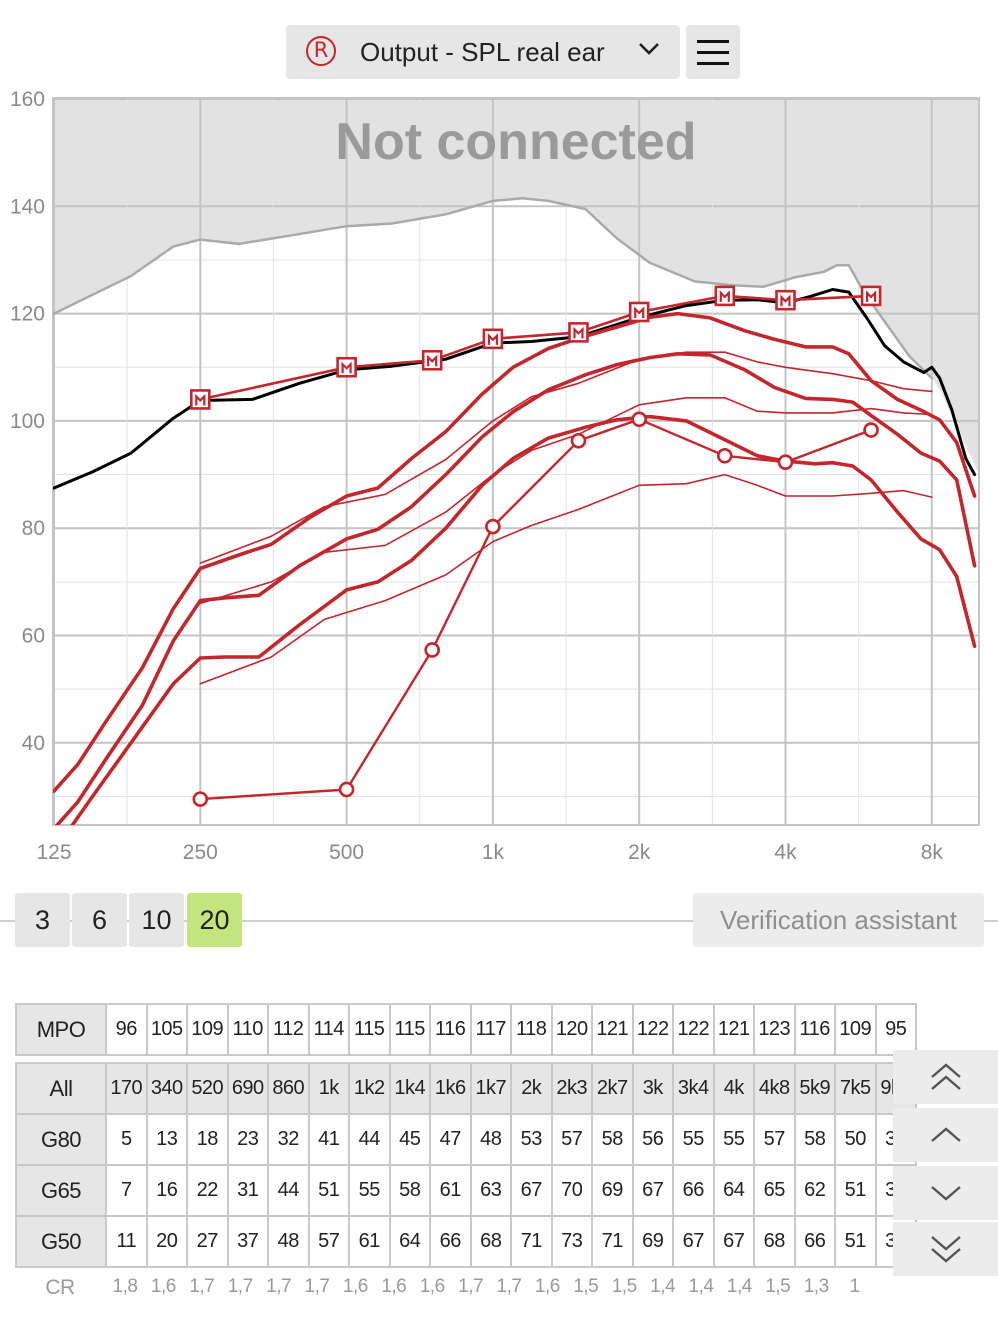 This screenshot has width=998, height=1320. Describe the element at coordinates (409, 1139) in the screenshot. I see `gain-cell: 45` at that location.